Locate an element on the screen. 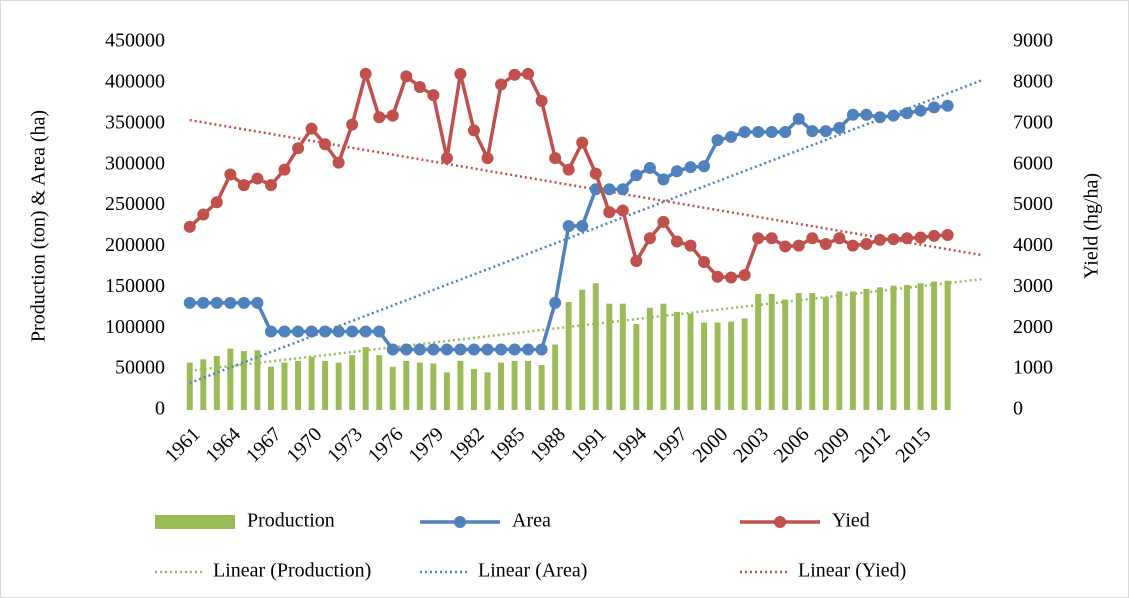  legend-label: Linear (Production) is located at coordinates (292, 571).